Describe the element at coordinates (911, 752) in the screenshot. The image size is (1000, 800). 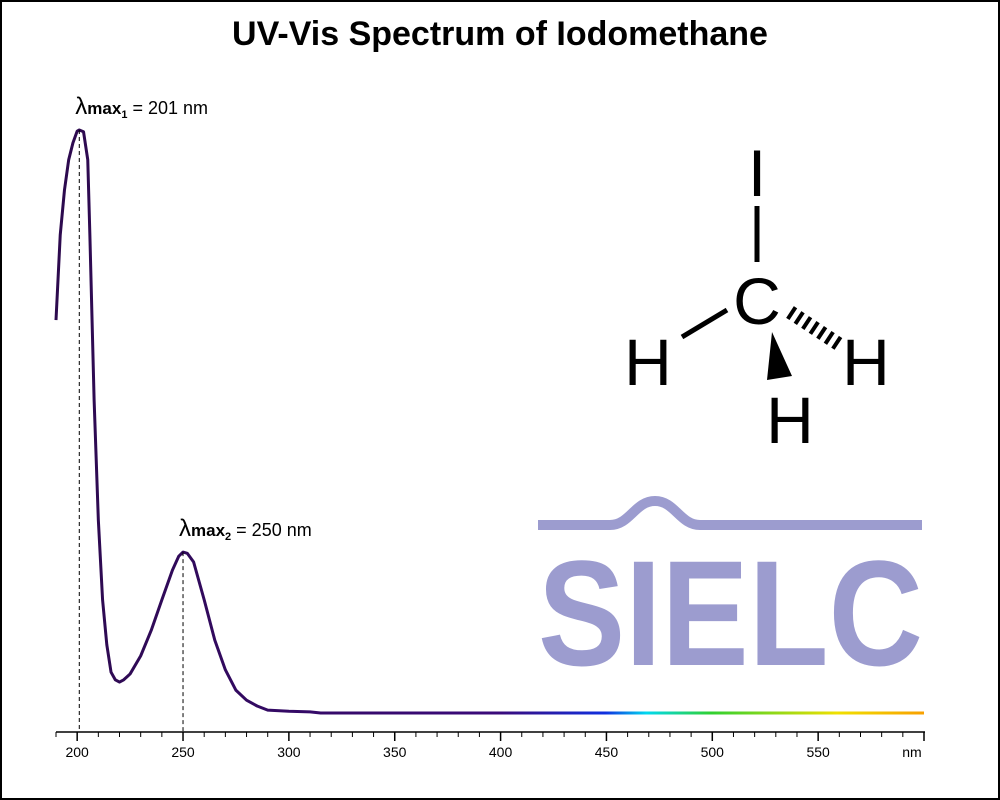
I see `x-tick-label: nm` at that location.